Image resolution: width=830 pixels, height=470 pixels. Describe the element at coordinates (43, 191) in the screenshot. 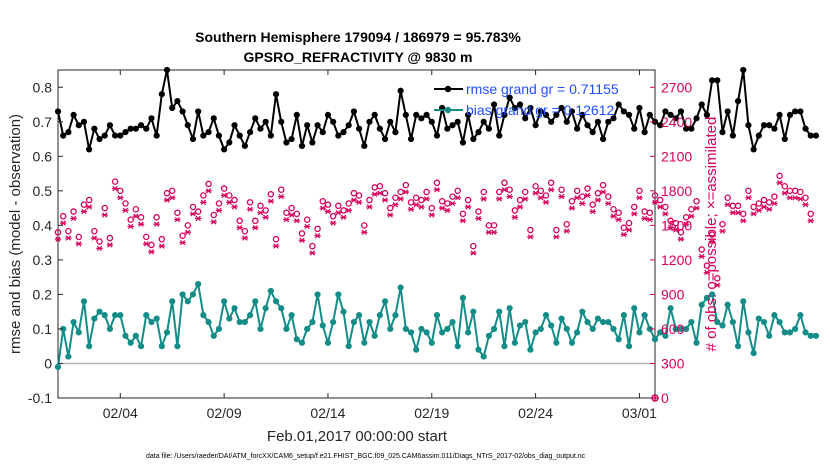

I see `y-left-tick-label: 0.5` at that location.